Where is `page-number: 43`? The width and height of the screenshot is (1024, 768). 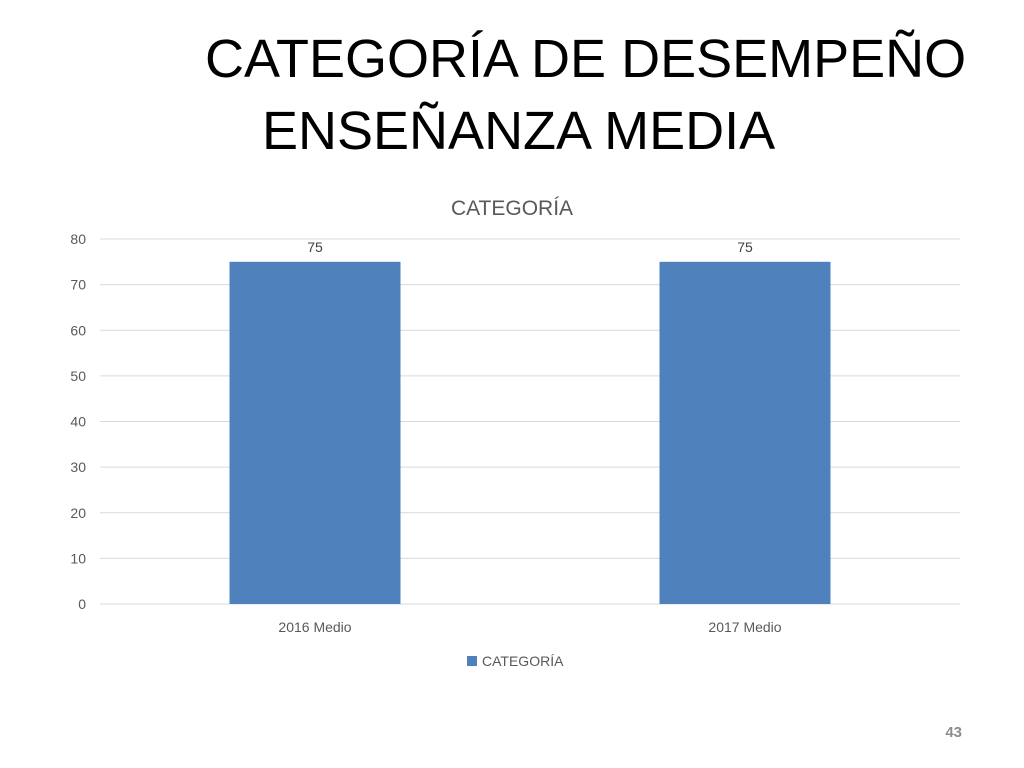
page-number: 43 is located at coordinates (953, 732).